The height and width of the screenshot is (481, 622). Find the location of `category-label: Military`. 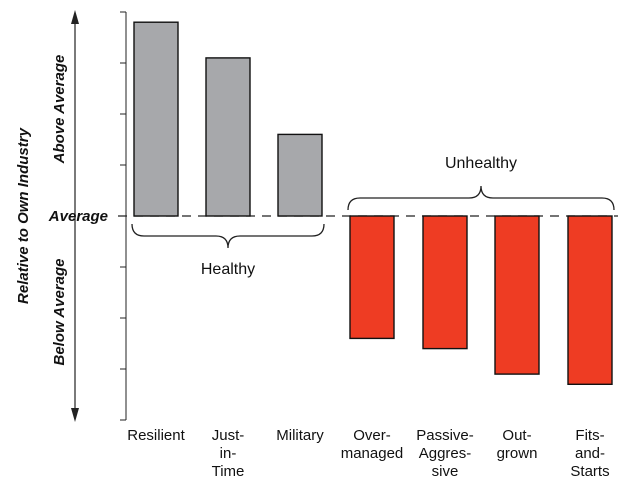

category-label: Military is located at coordinates (300, 435).